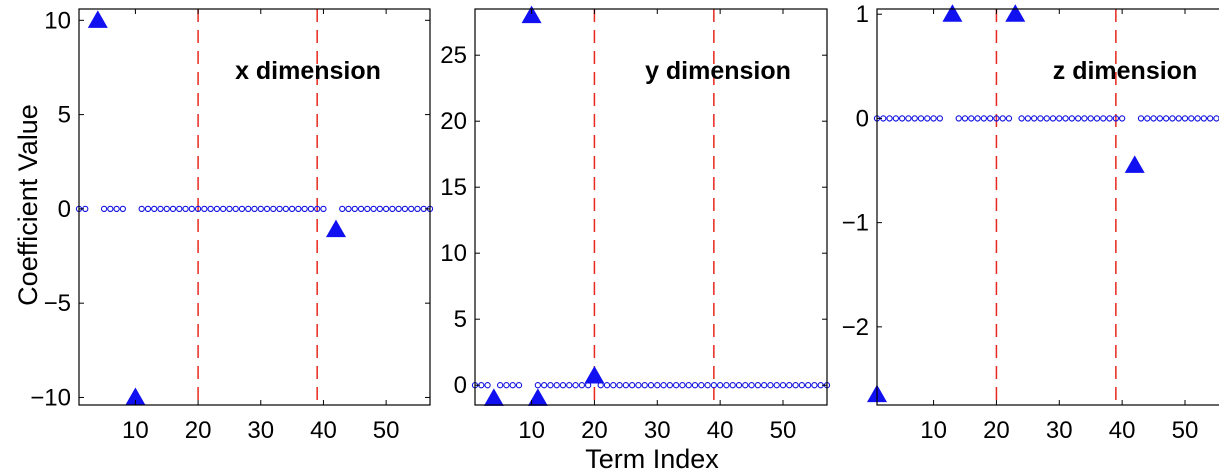 The width and height of the screenshot is (1219, 471). Describe the element at coordinates (1125, 71) in the screenshot. I see `panel-title: z dimension` at that location.